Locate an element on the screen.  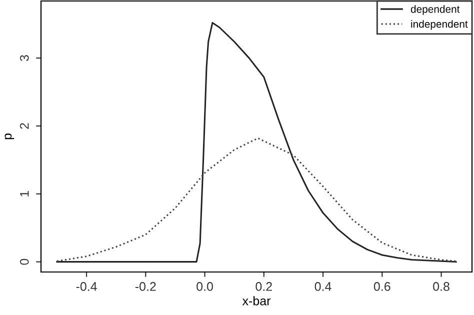
y-tick-label: 0 is located at coordinates (24, 261).